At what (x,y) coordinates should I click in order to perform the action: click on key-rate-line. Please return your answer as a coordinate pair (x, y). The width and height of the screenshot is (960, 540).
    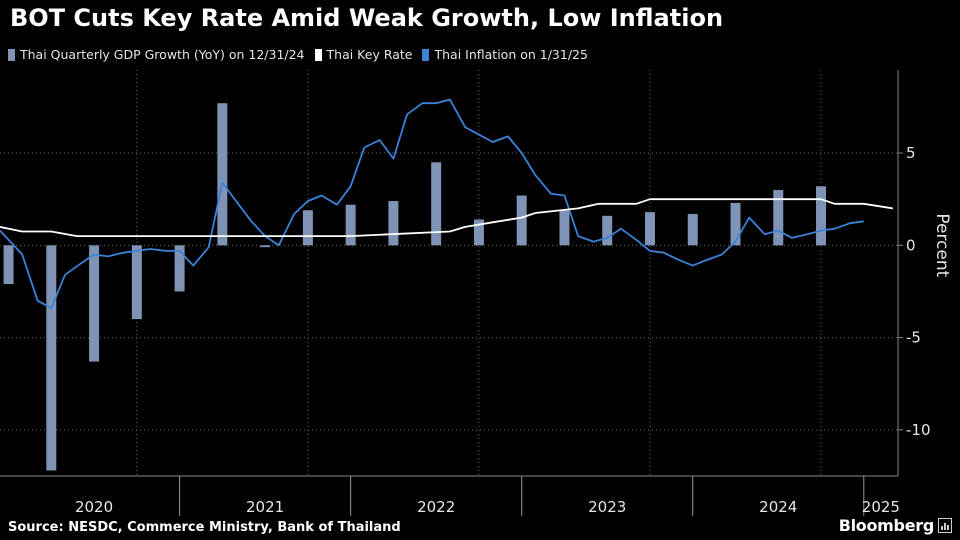
    Looking at the image, I should click on (447, 217).